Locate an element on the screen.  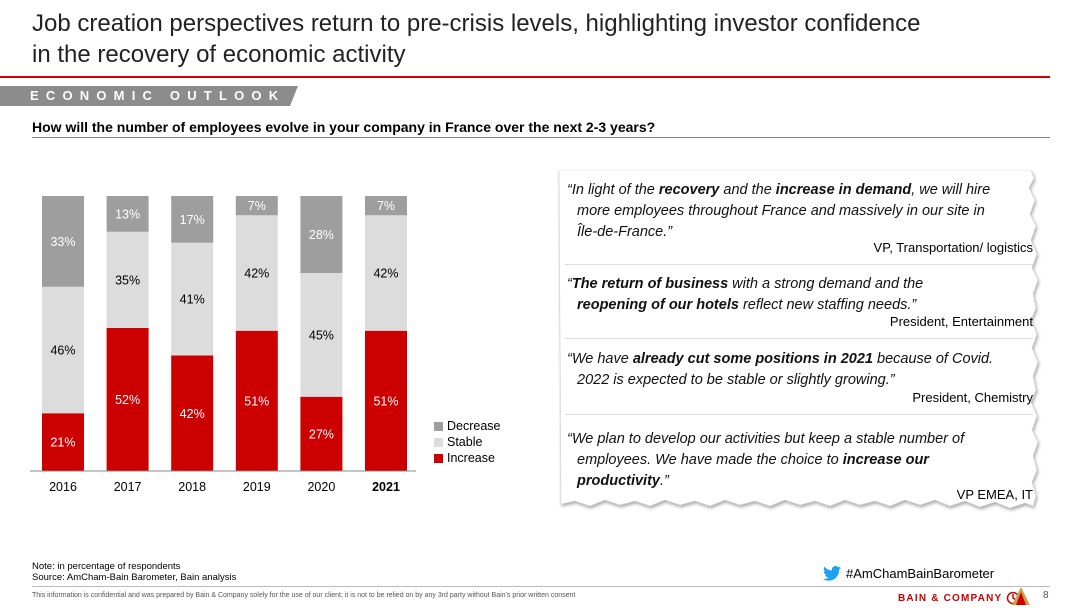
section-tag-background is located at coordinates (149, 96).